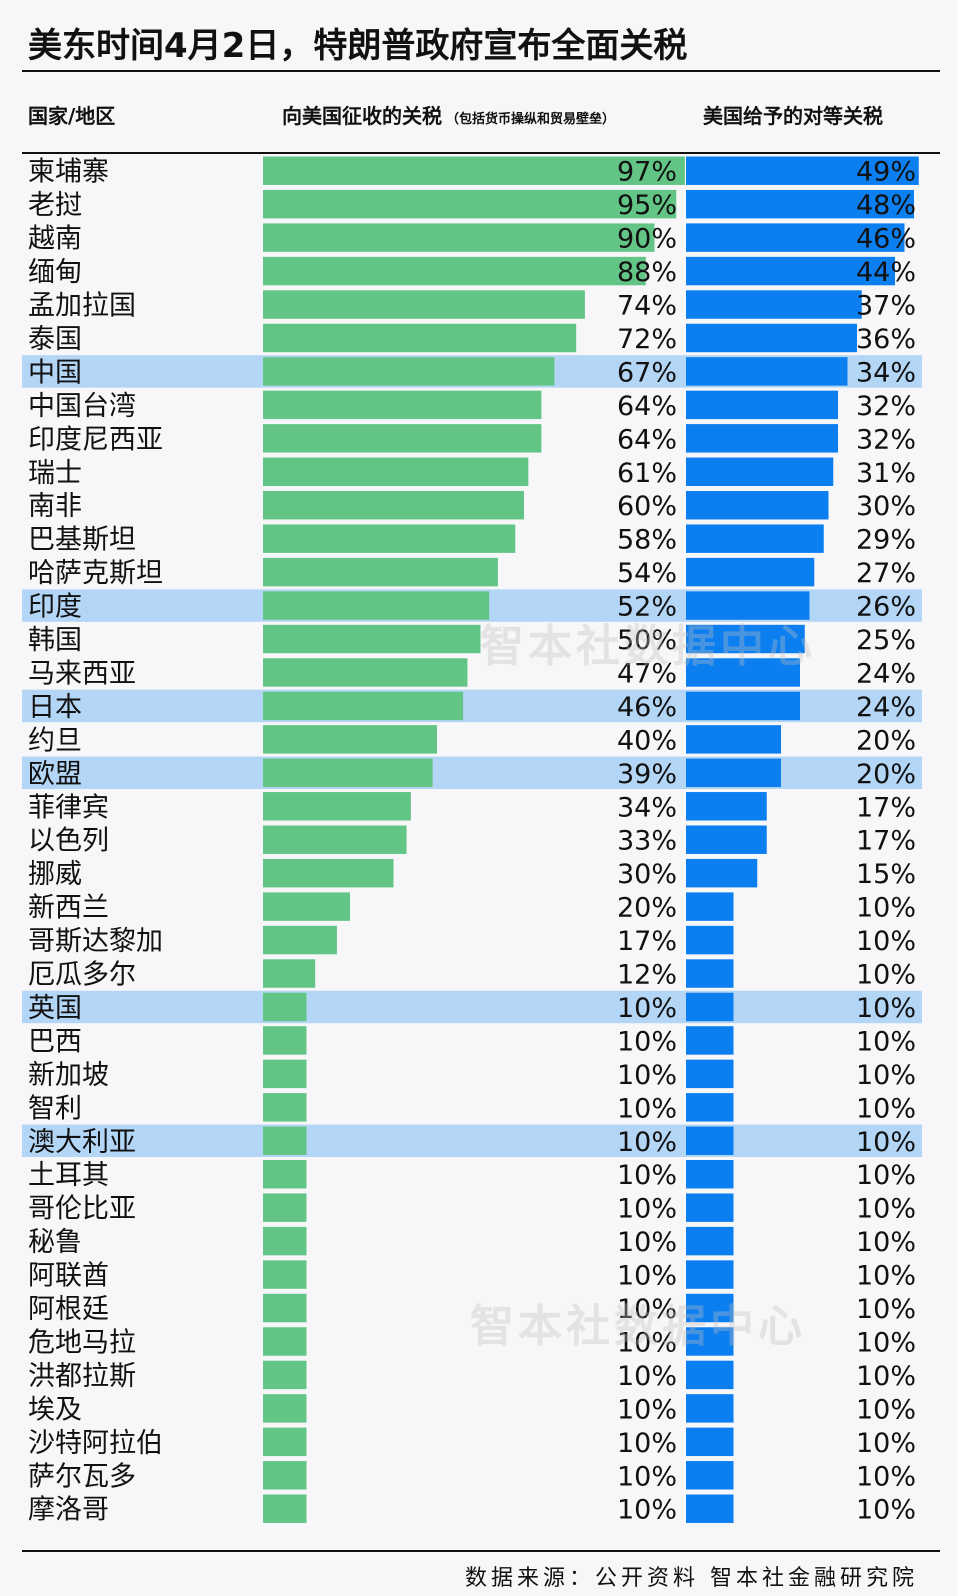  I want to click on country-label: 瑞士, so click(55, 473).